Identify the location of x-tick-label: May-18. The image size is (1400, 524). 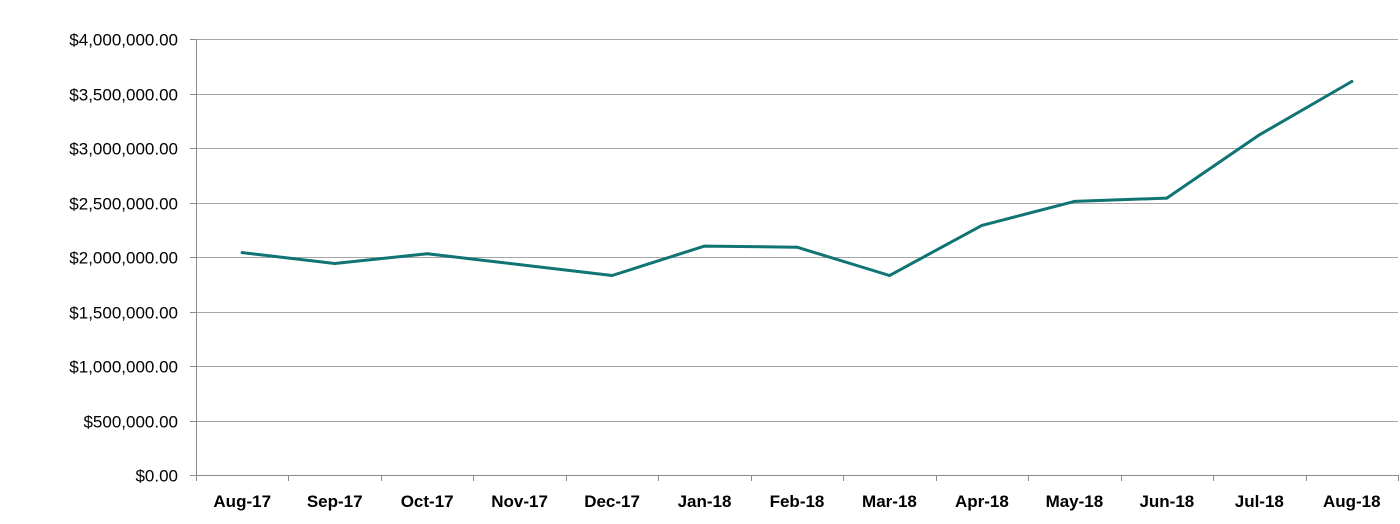
(1075, 501).